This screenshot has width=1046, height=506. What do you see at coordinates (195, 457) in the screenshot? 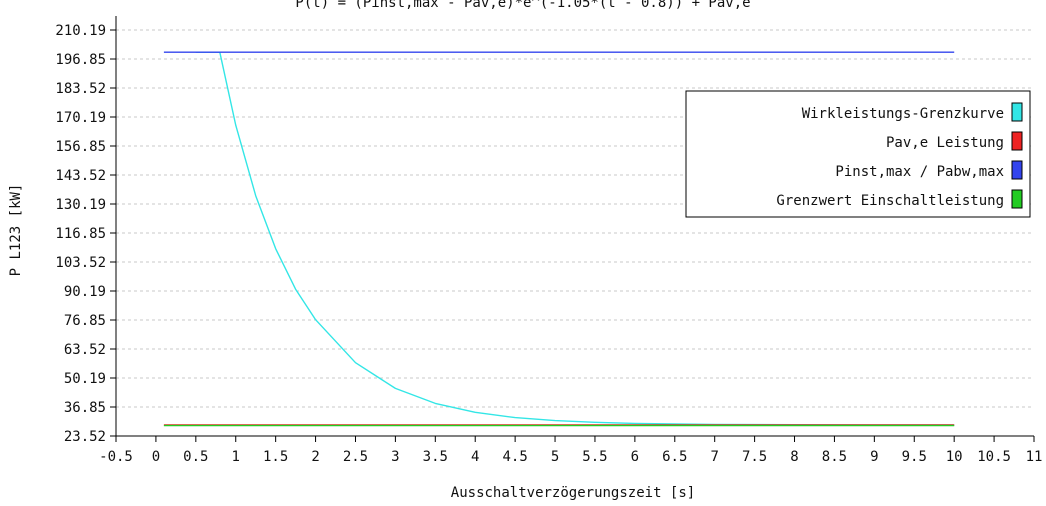
I see `x-tick-label: 0.5` at bounding box center [195, 457].